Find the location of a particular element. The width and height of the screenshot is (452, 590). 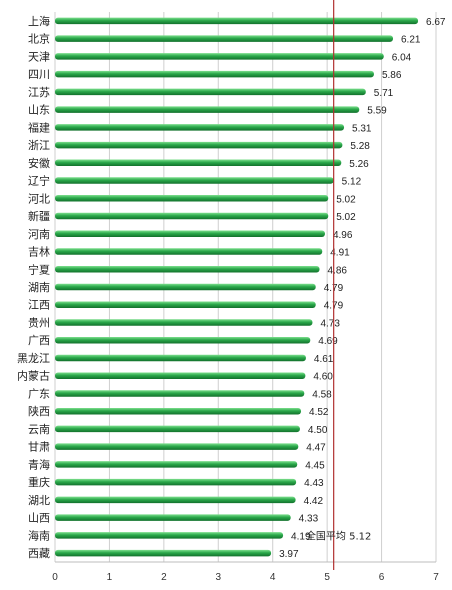

value-label: 4.96 is located at coordinates (343, 235).